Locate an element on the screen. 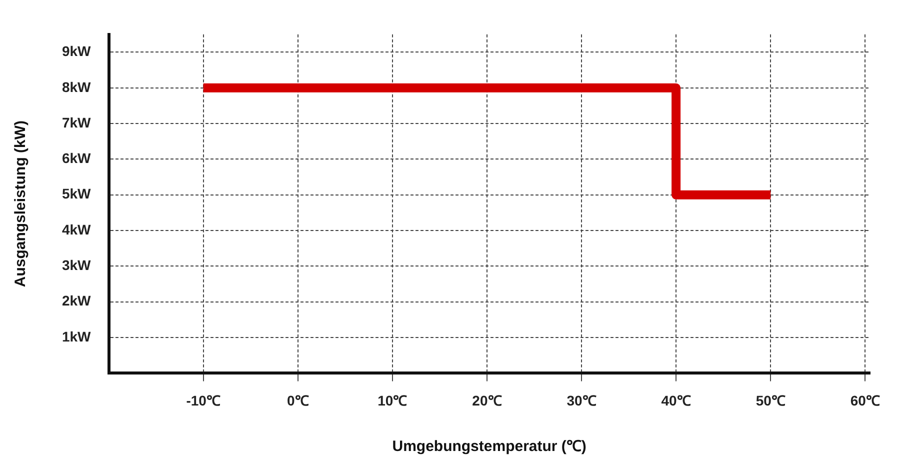 This screenshot has height=468, width=900. y-tick-label: 4kW is located at coordinates (77, 229).